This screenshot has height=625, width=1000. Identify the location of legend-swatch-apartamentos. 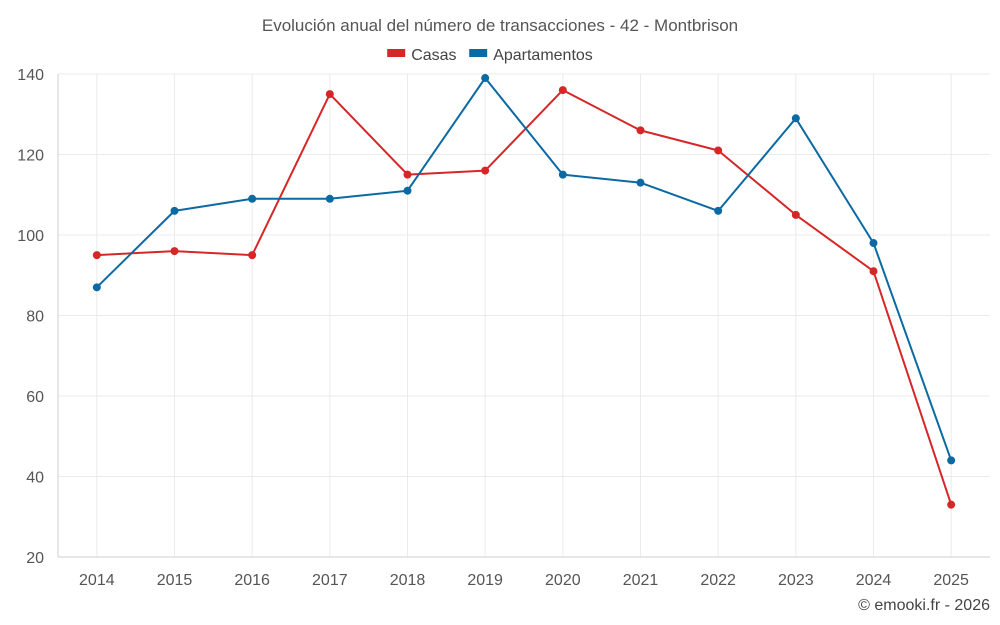
(478, 53).